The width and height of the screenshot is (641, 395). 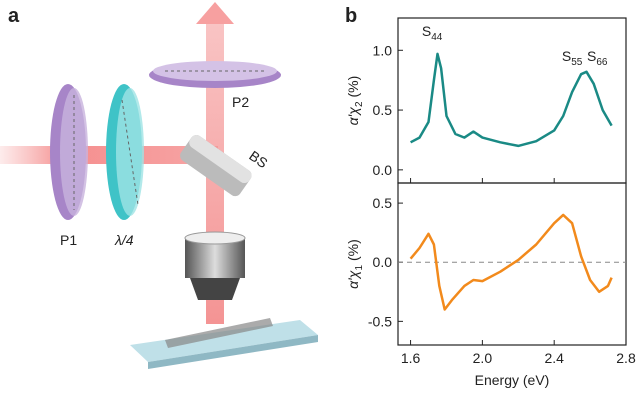 I want to click on substrate, so click(x=224, y=341).